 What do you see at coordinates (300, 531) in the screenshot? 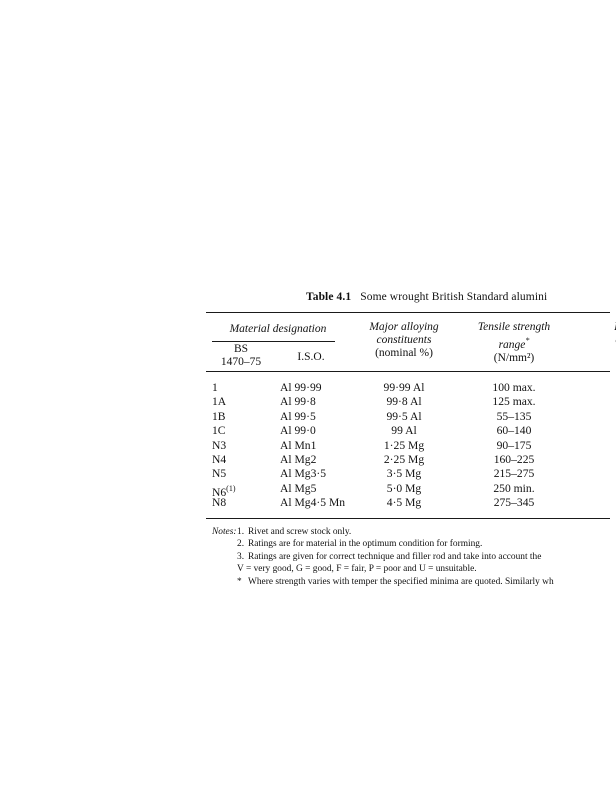
I see `note-text: Rivet and screw stock only.` at bounding box center [300, 531].